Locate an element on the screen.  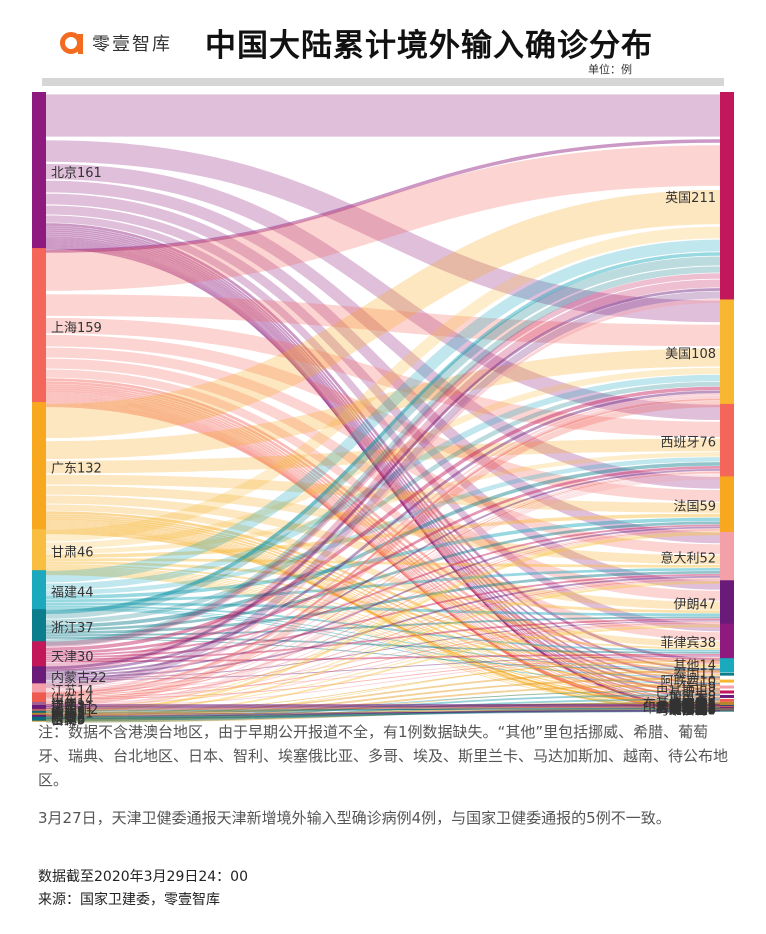
target-label-16: 尼日利亚5 is located at coordinates (686, 708).